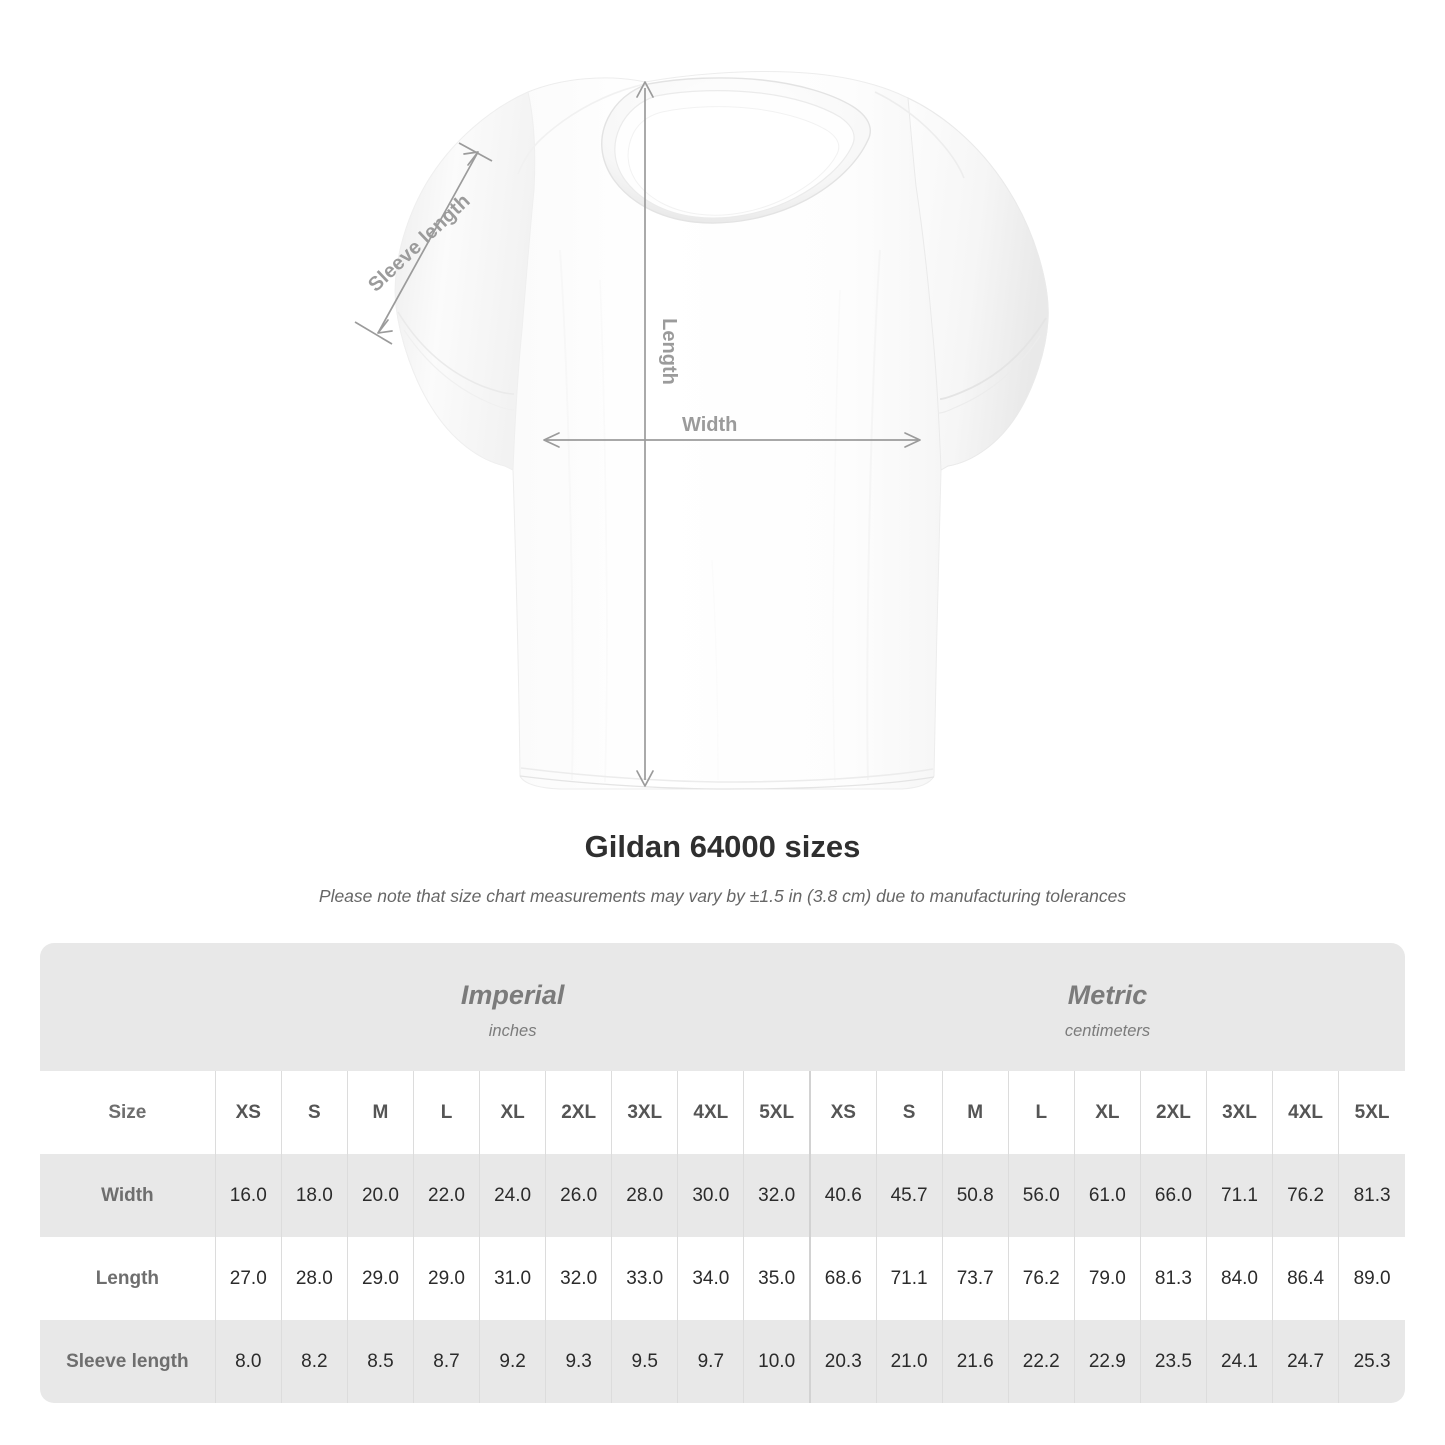 This screenshot has width=1445, height=1445. What do you see at coordinates (423, 243) in the screenshot?
I see `sleeve-length-arrow` at bounding box center [423, 243].